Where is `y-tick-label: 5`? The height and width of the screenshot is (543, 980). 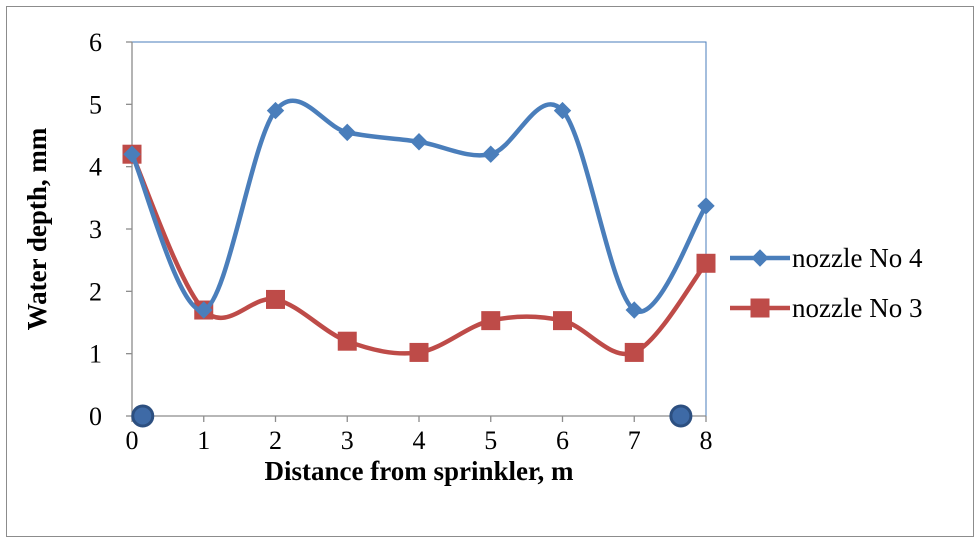 y-tick-label: 5 is located at coordinates (95, 104).